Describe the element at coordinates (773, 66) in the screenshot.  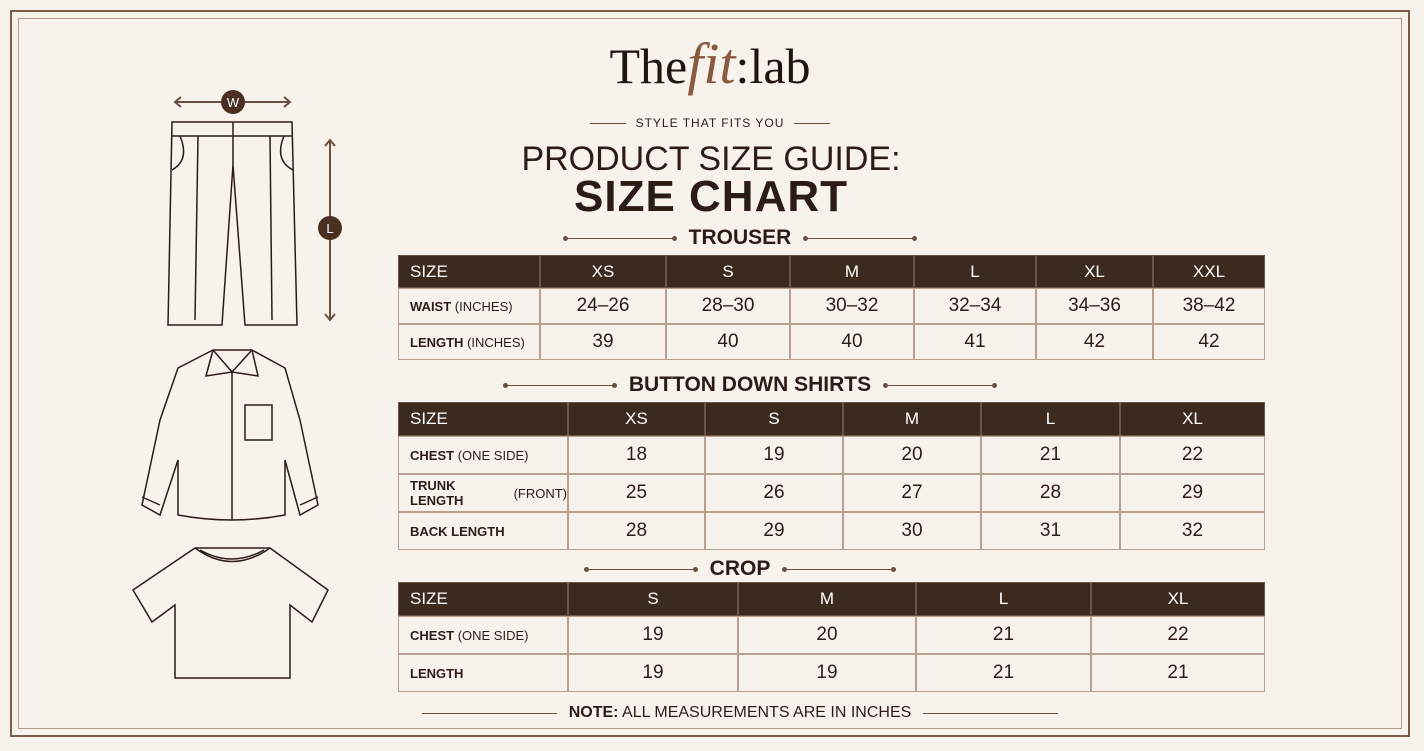
I see `logo-lab: :lab` at that location.